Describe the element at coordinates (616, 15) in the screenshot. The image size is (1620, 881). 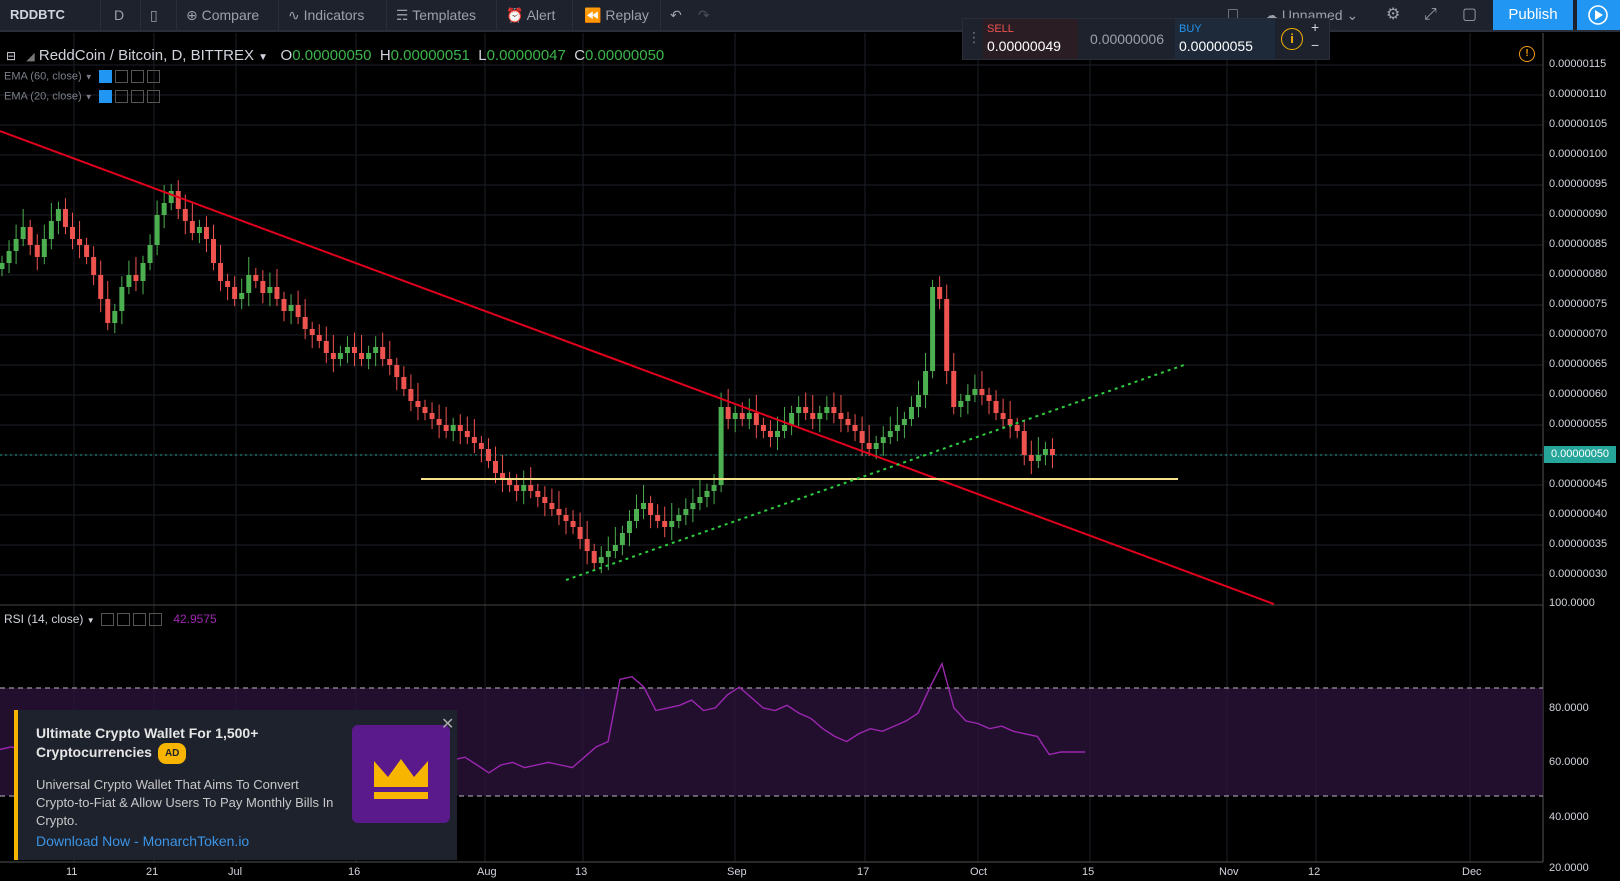
I see `replay-button: ⏪ Replay` at that location.